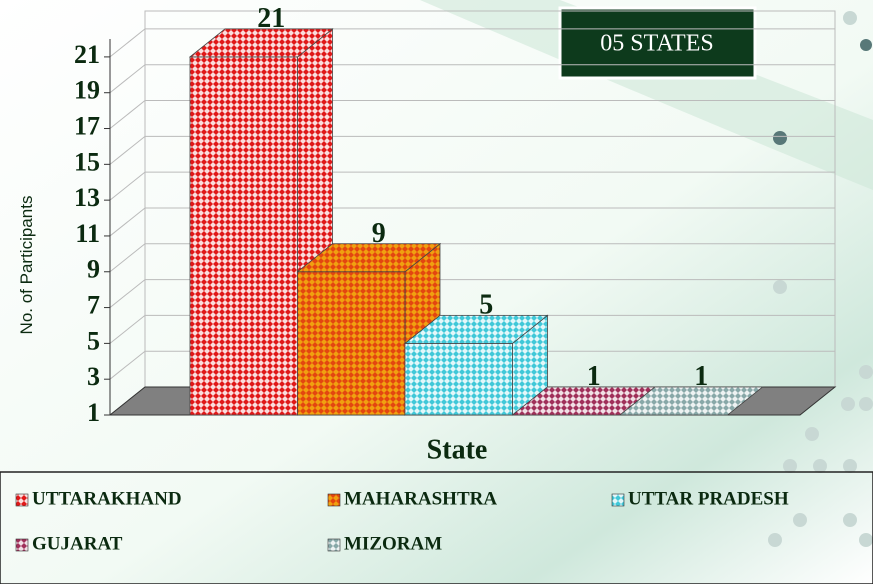 This screenshot has height=584, width=873. I want to click on legend-label: UTTARAKHAND, so click(107, 498).